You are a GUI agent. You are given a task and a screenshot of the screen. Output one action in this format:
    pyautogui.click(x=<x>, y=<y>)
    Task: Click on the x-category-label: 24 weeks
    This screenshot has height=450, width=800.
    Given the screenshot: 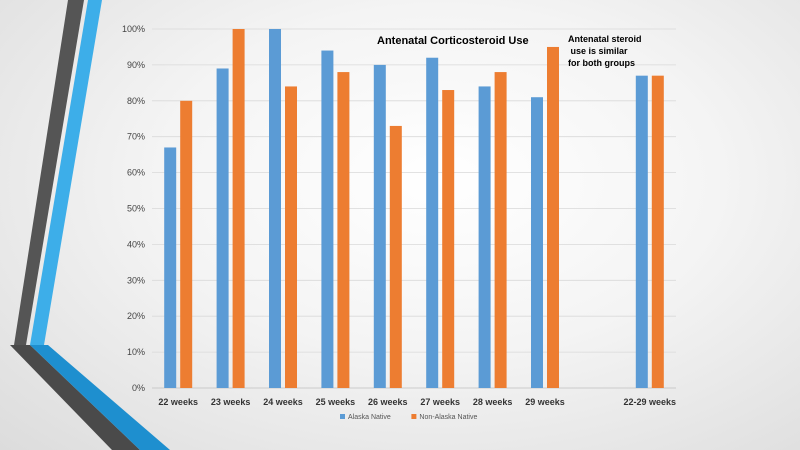 What is the action you would take?
    pyautogui.click(x=283, y=402)
    